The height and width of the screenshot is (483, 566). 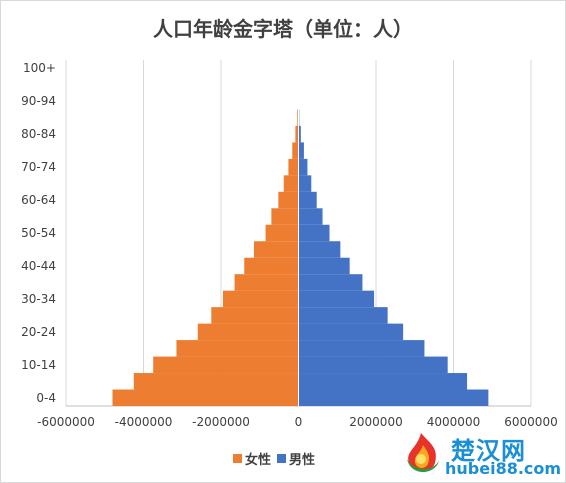 What do you see at coordinates (258, 460) in the screenshot?
I see `legend-label-female: 女性` at bounding box center [258, 460].